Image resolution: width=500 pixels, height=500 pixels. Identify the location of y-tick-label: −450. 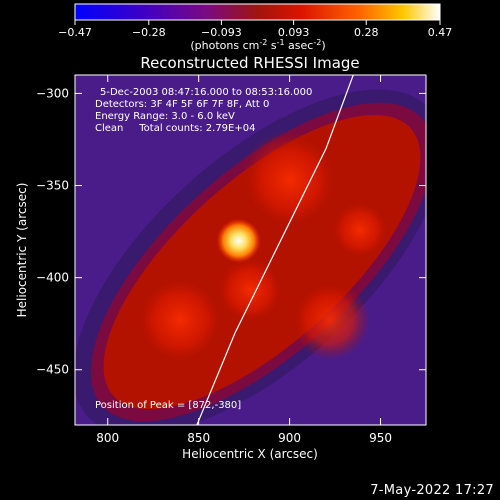
(52, 370).